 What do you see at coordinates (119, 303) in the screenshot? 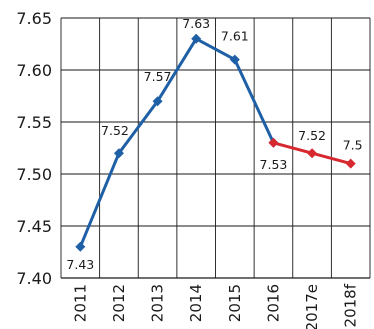
I see `x-tick-label: 2012` at bounding box center [119, 303].